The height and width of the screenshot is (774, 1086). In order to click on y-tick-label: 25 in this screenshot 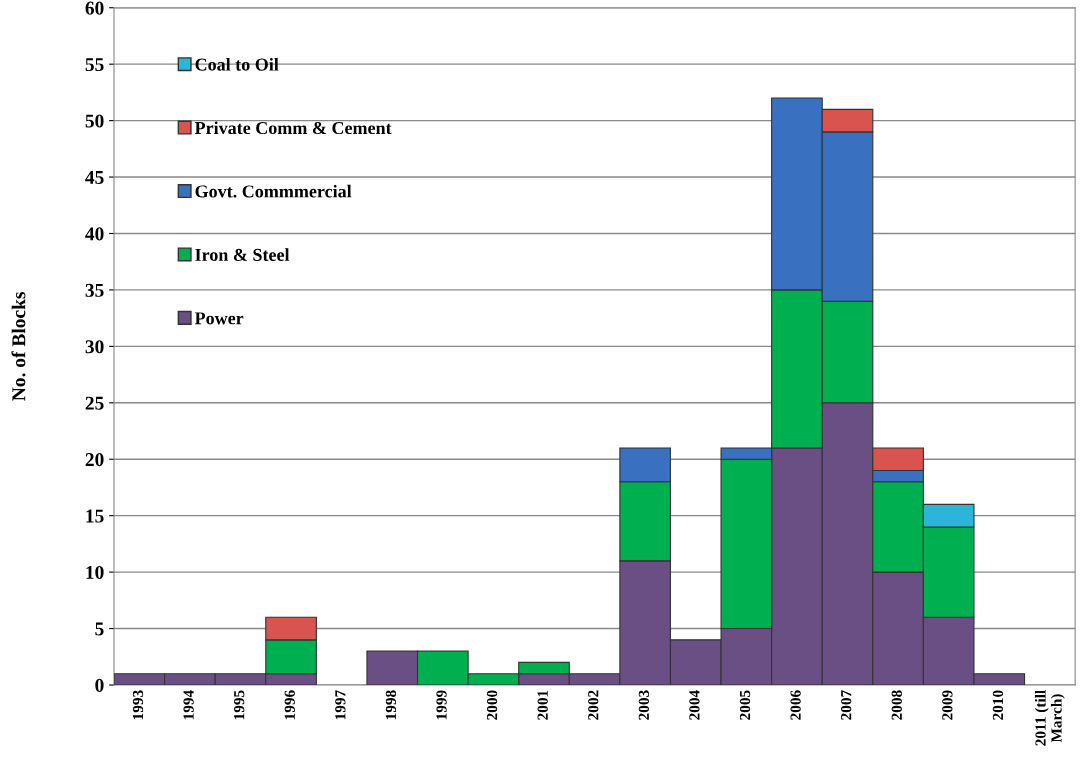, I will do `click(94, 403)`.